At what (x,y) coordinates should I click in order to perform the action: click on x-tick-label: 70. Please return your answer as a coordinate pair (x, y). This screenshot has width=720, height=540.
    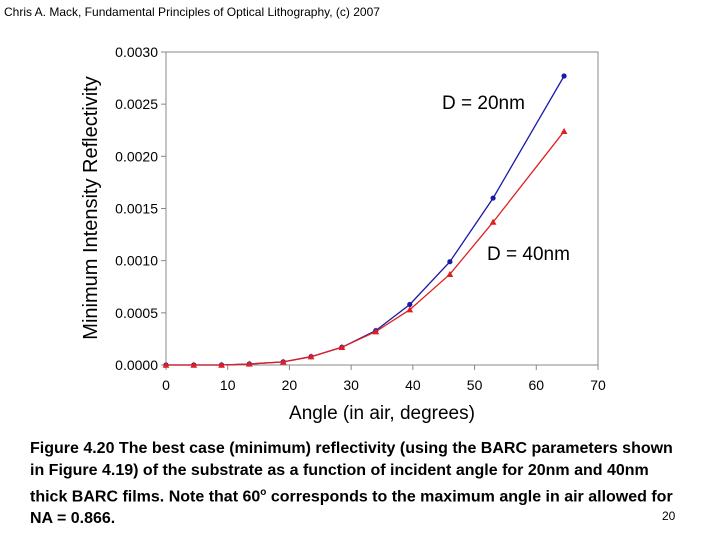
    Looking at the image, I should click on (598, 385).